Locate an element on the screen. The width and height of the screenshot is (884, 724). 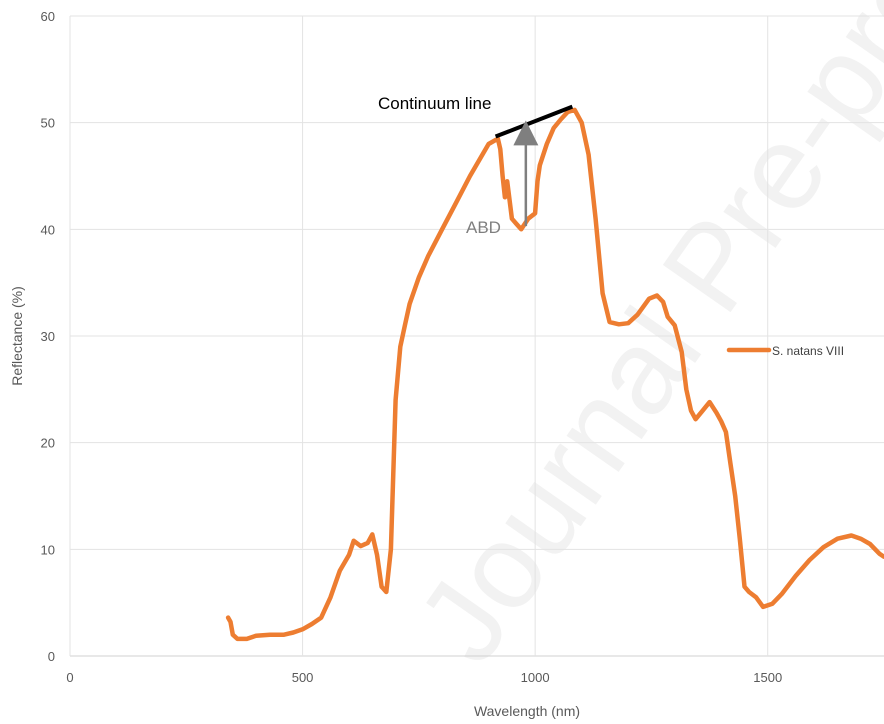
abd-label: ABD is located at coordinates (483, 227).